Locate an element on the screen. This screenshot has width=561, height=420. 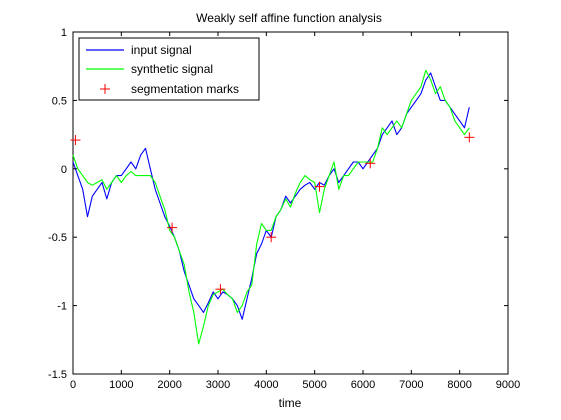
legend-label-input-signal: input signal is located at coordinates (161, 50).